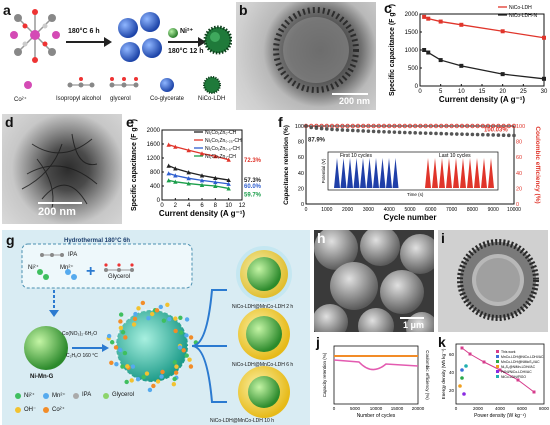 This screenshot has height=425, width=550. I want to click on x-tick-label: 15000, so click(397, 408).